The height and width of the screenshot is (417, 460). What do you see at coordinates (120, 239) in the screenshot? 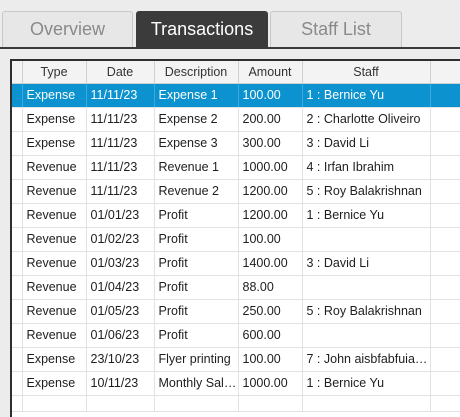
I see `cell-date: 01/02/23` at bounding box center [120, 239].